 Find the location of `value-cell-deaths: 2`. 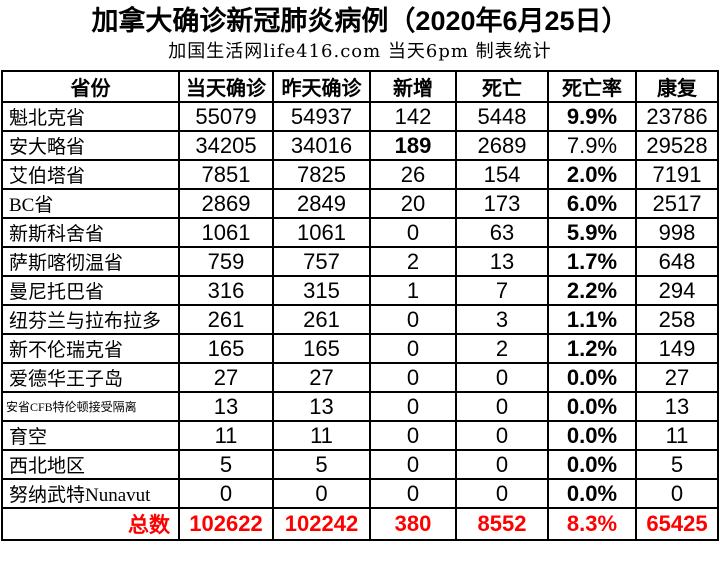

value-cell-deaths: 2 is located at coordinates (502, 348).